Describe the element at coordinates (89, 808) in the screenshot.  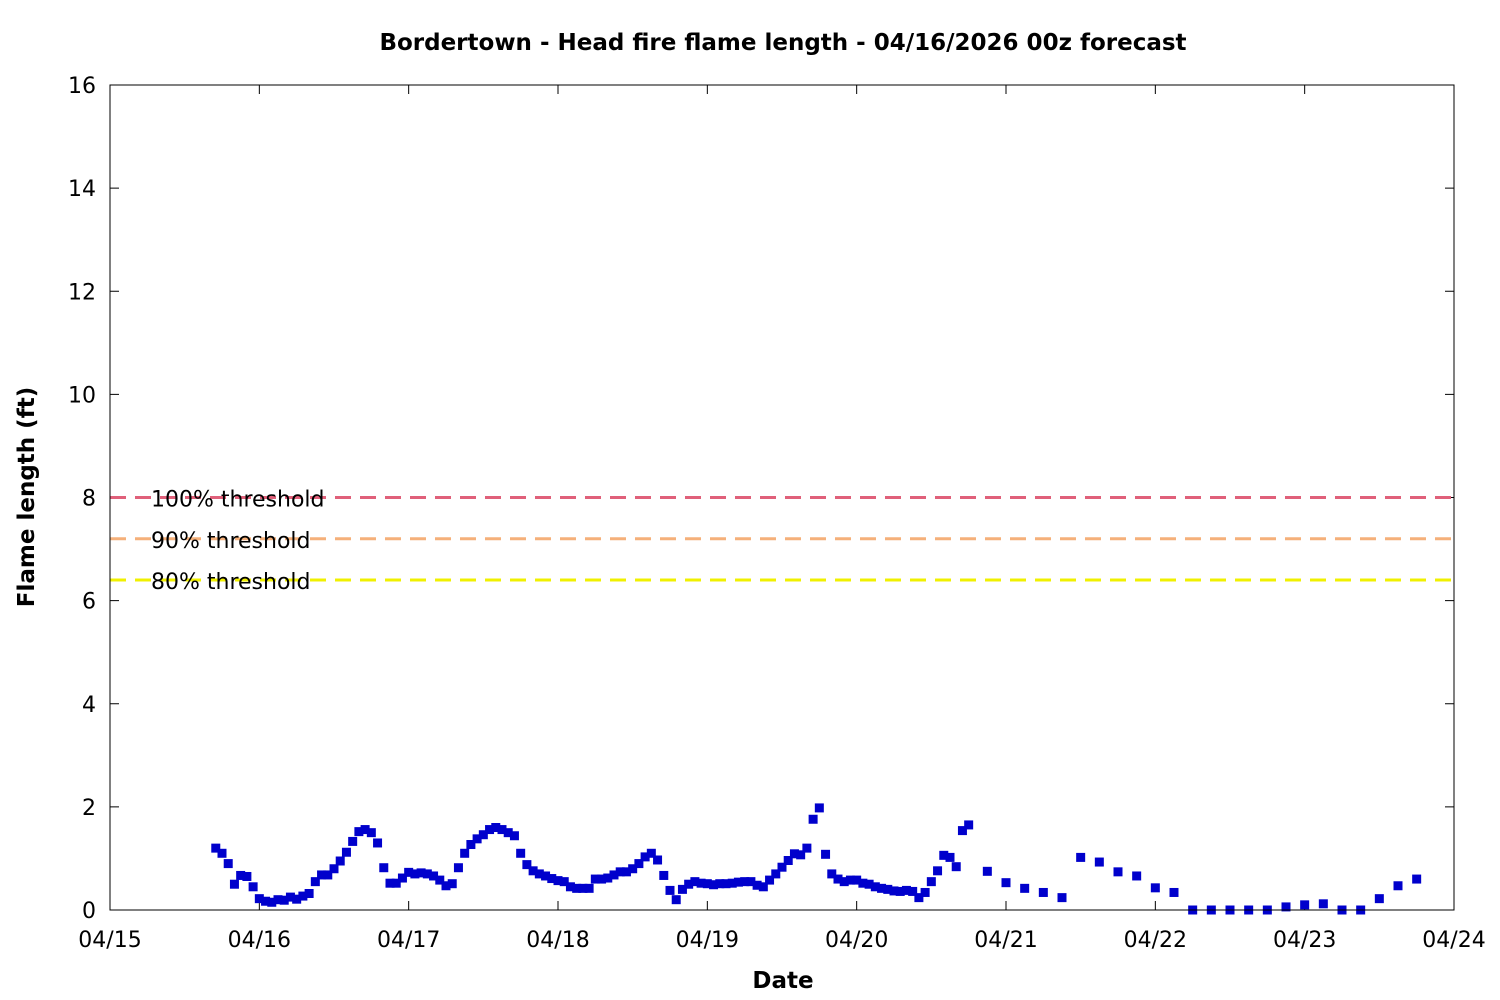
I see `y-tick-label: 2` at that location.